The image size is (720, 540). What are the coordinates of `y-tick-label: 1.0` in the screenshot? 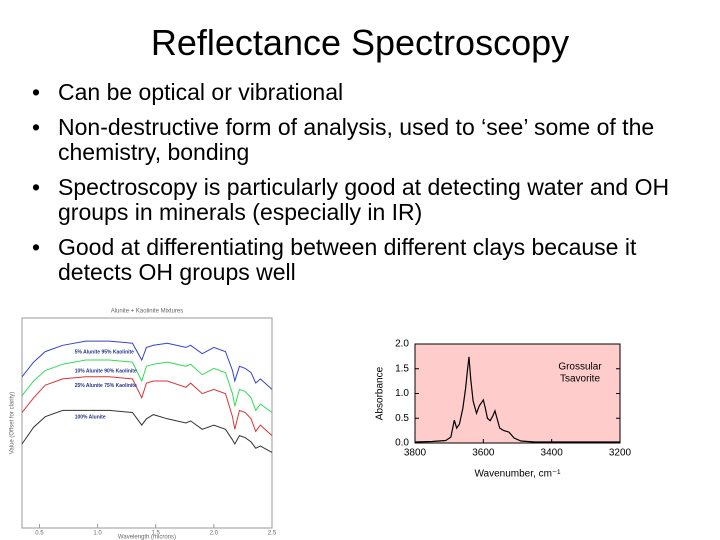 It's located at (402, 393).